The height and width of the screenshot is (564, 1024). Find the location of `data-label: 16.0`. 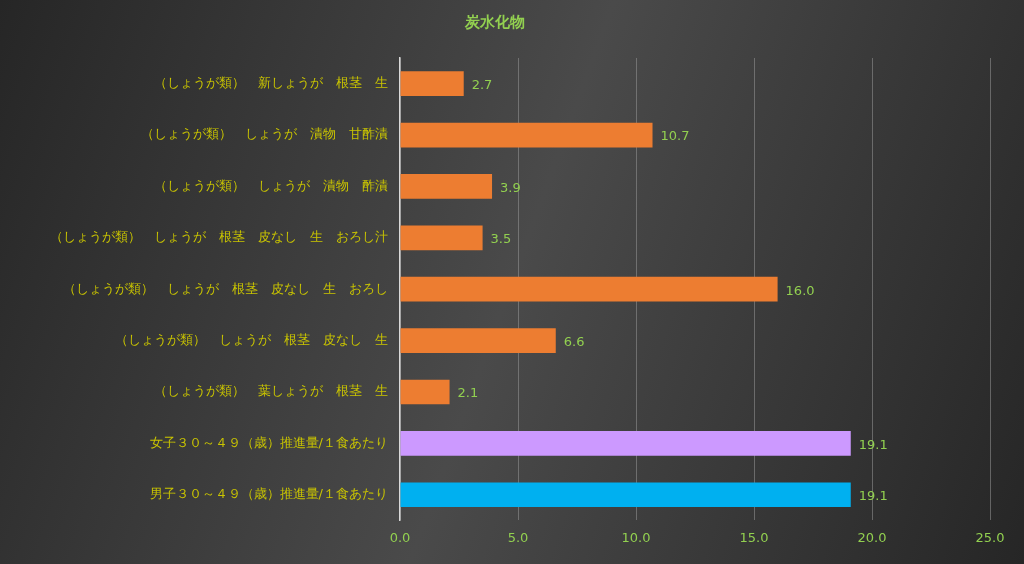

data-label: 16.0 is located at coordinates (800, 290).